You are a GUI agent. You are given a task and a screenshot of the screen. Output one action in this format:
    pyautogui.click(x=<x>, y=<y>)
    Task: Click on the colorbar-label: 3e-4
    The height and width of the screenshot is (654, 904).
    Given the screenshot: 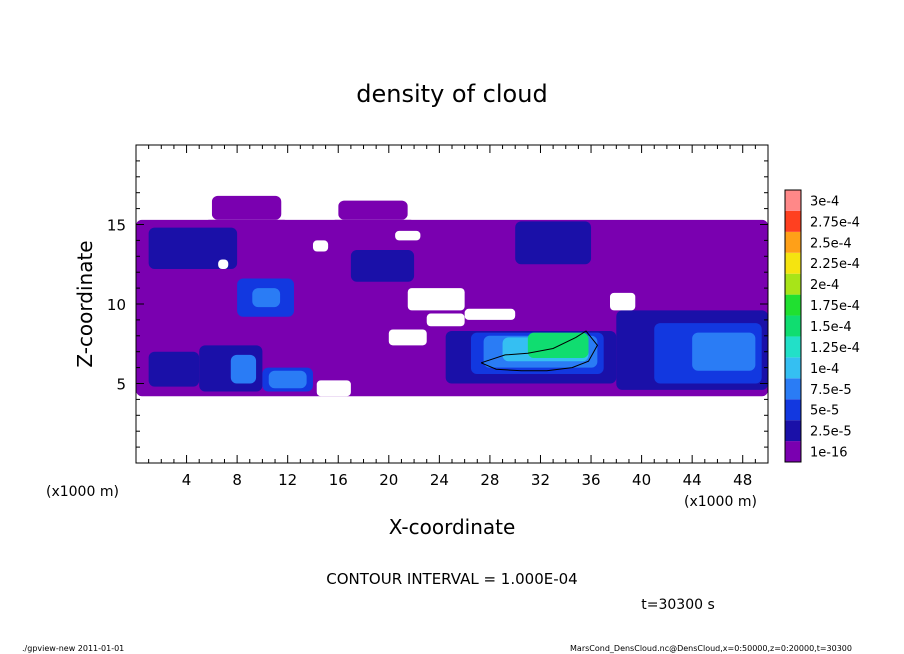 What is the action you would take?
    pyautogui.click(x=824, y=201)
    